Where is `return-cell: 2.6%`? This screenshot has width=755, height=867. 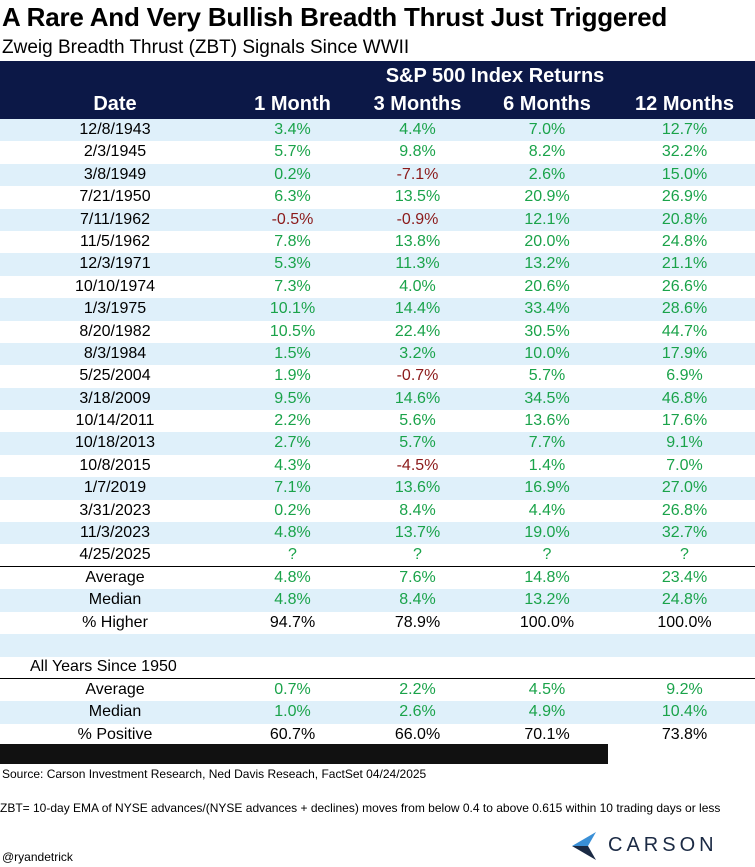 return-cell: 2.6% is located at coordinates (417, 712).